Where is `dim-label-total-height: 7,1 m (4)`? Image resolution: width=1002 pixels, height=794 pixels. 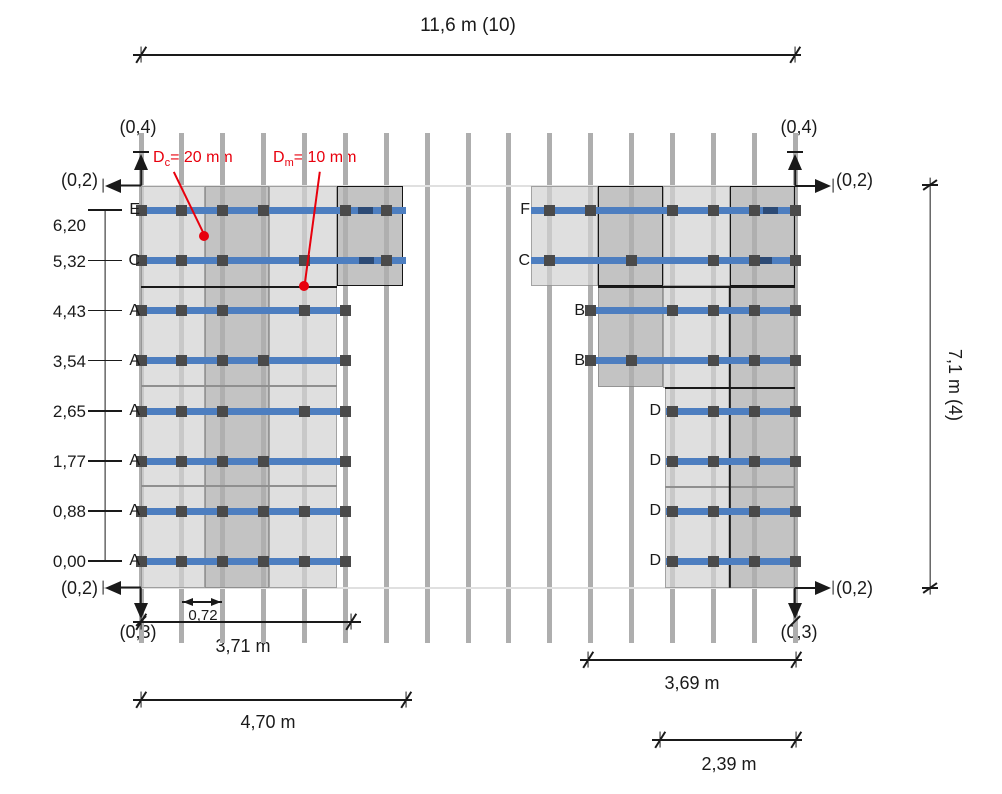
dim-label-total-height: 7,1 m (4) is located at coordinates (955, 385).